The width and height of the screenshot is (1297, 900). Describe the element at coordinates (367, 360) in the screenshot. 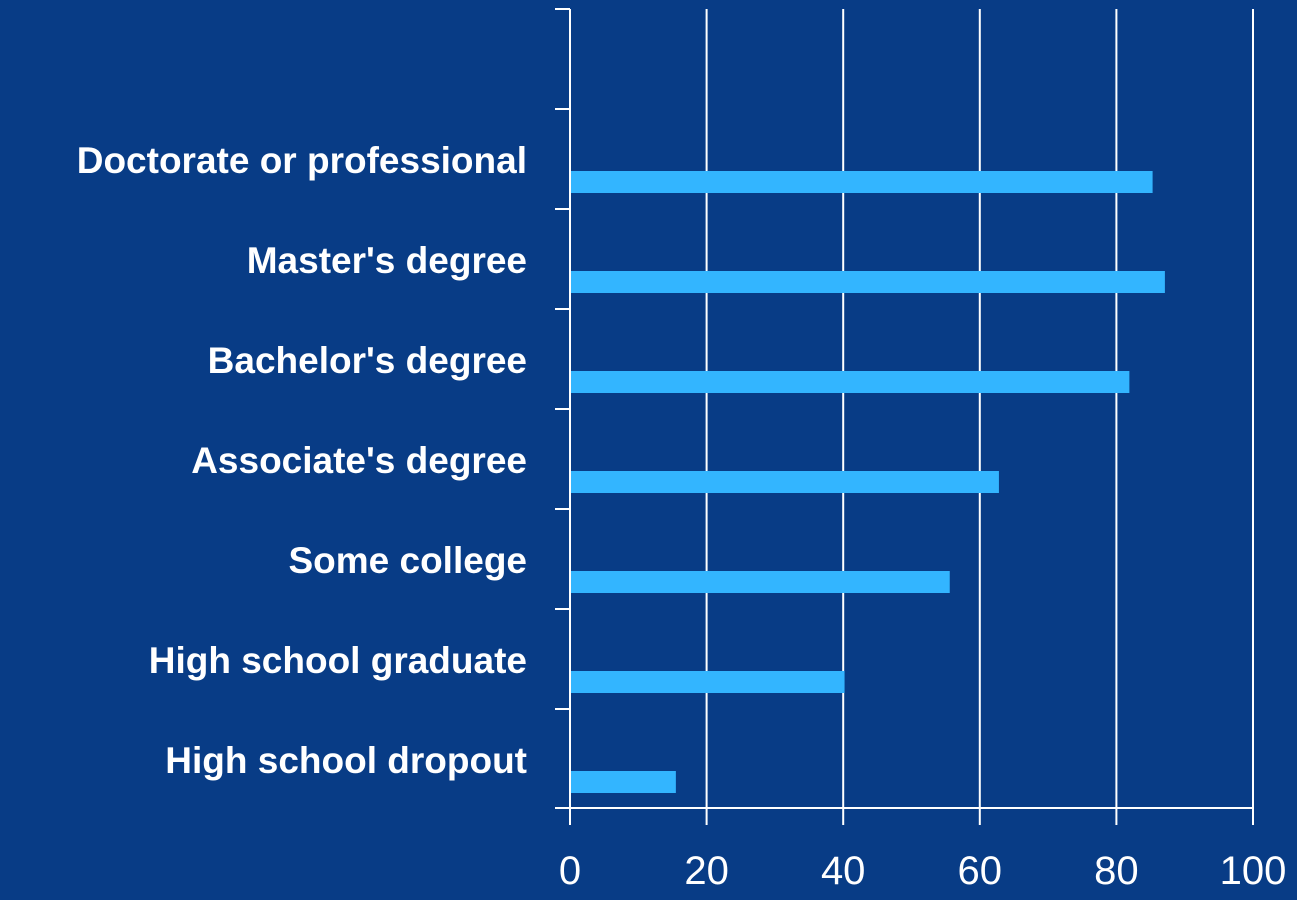

I see `category-label: Bachelor's degree` at that location.